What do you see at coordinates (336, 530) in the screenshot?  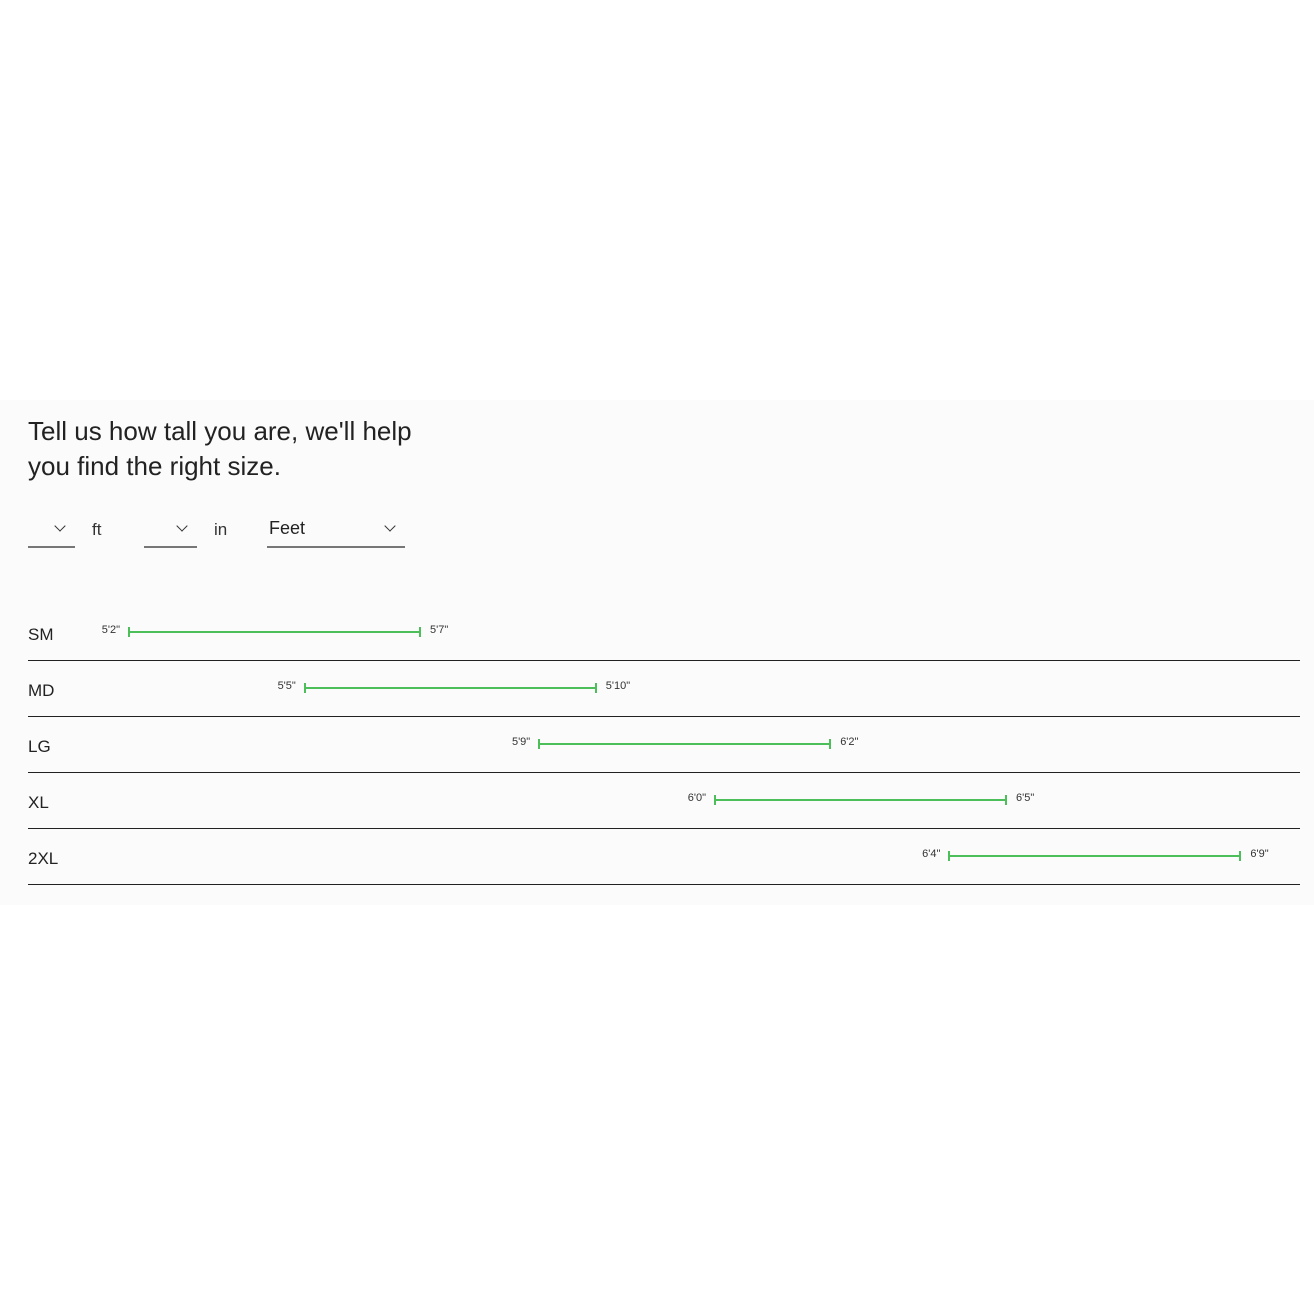 I see `unit-system-select: Feet` at bounding box center [336, 530].